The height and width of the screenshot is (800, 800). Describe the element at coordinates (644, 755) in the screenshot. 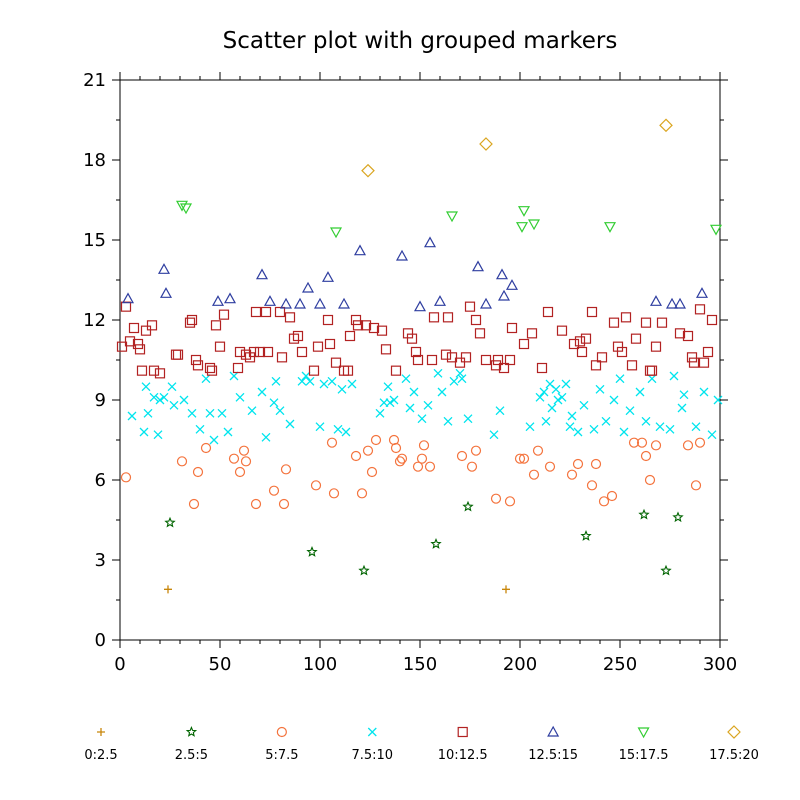

I see `legend-label: 15:17.5` at that location.